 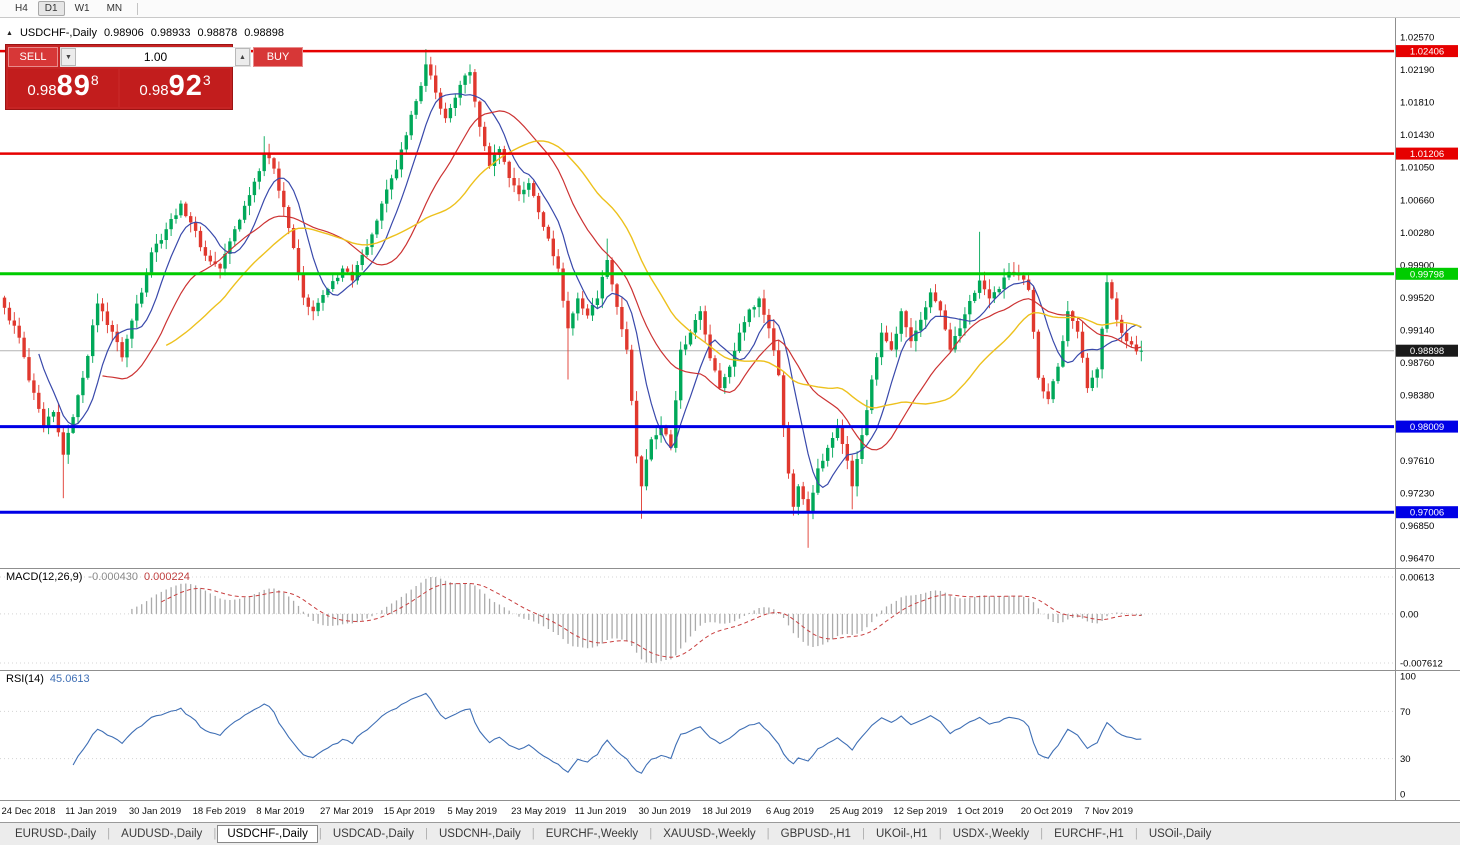 What do you see at coordinates (730, 800) in the screenshot?
I see `axis-separator` at bounding box center [730, 800].